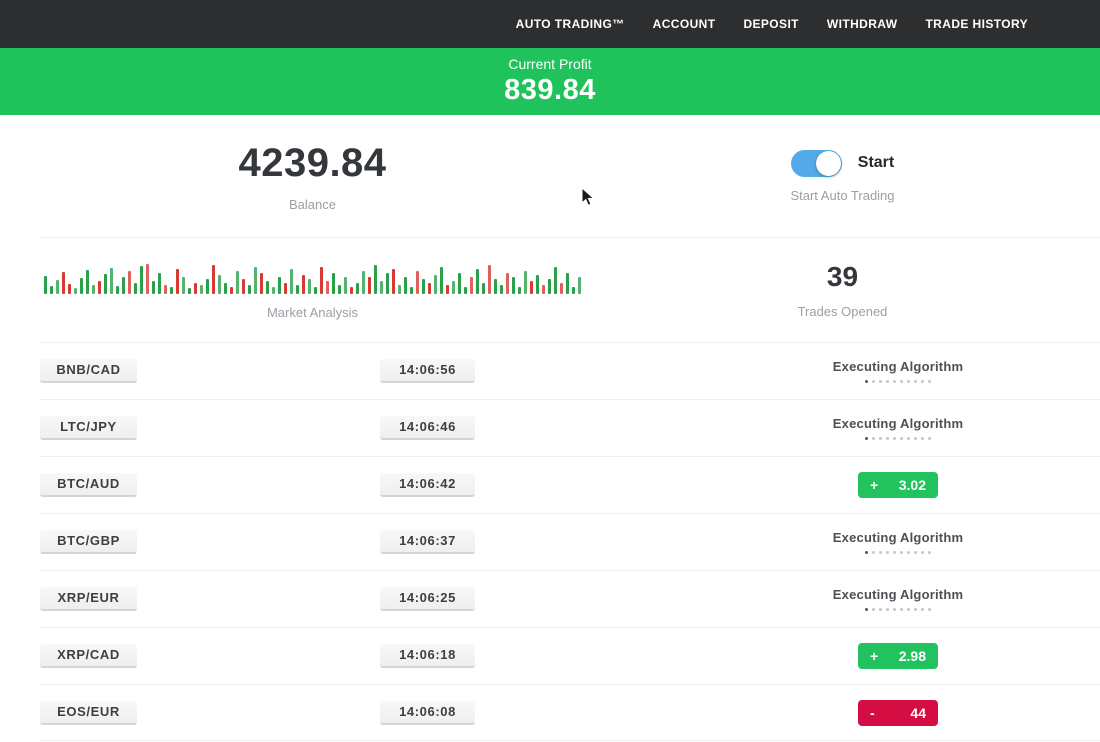 The image size is (1100, 742). What do you see at coordinates (427, 655) in the screenshot?
I see `time-badge: 14:06:18` at bounding box center [427, 655].